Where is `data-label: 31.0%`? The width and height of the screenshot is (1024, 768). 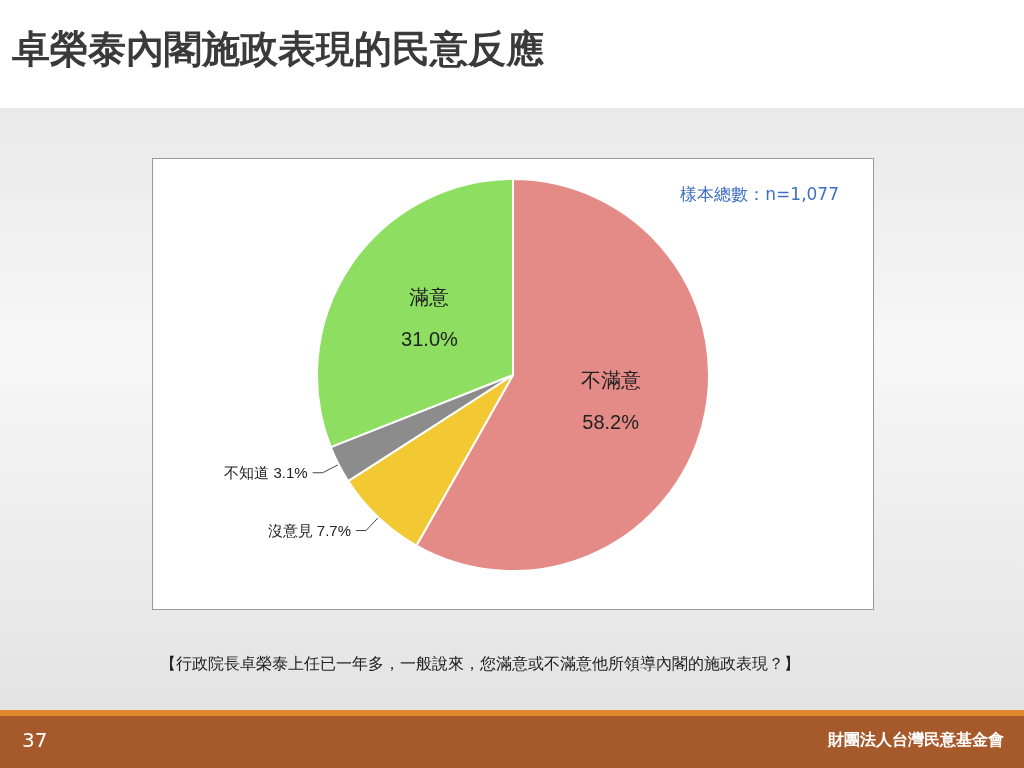 data-label: 31.0% is located at coordinates (430, 339).